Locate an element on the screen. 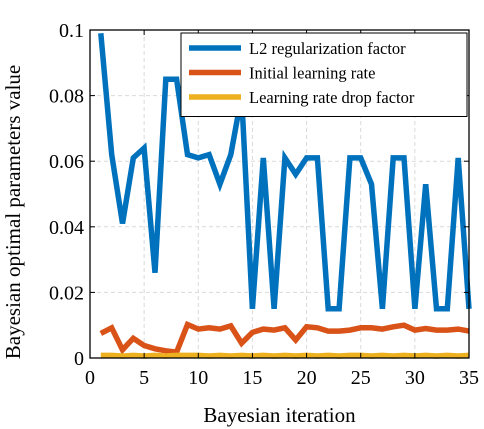 This screenshot has width=484, height=429. x-tick-label: 10 is located at coordinates (198, 378).